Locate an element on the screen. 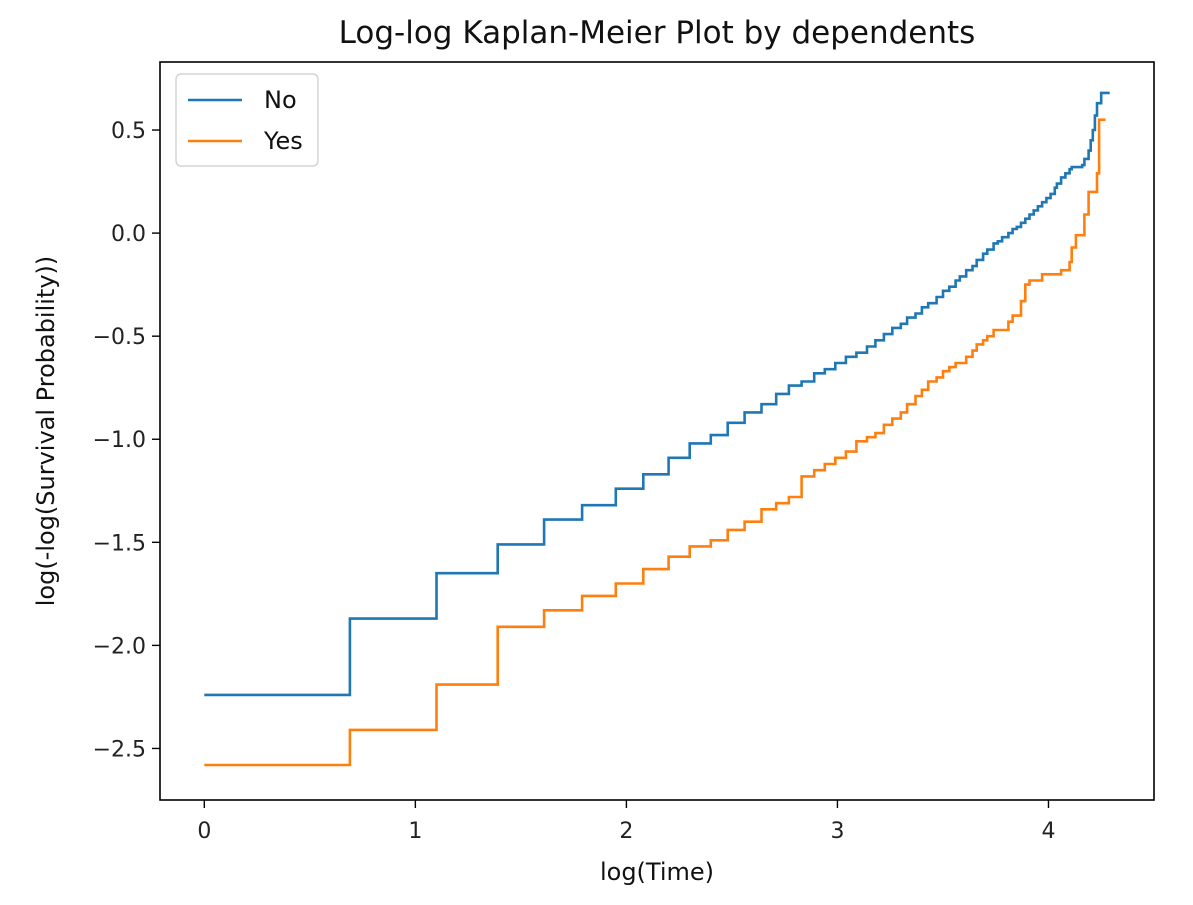  y-axis-label: log(-log(Survival Probability)) is located at coordinates (46, 431).